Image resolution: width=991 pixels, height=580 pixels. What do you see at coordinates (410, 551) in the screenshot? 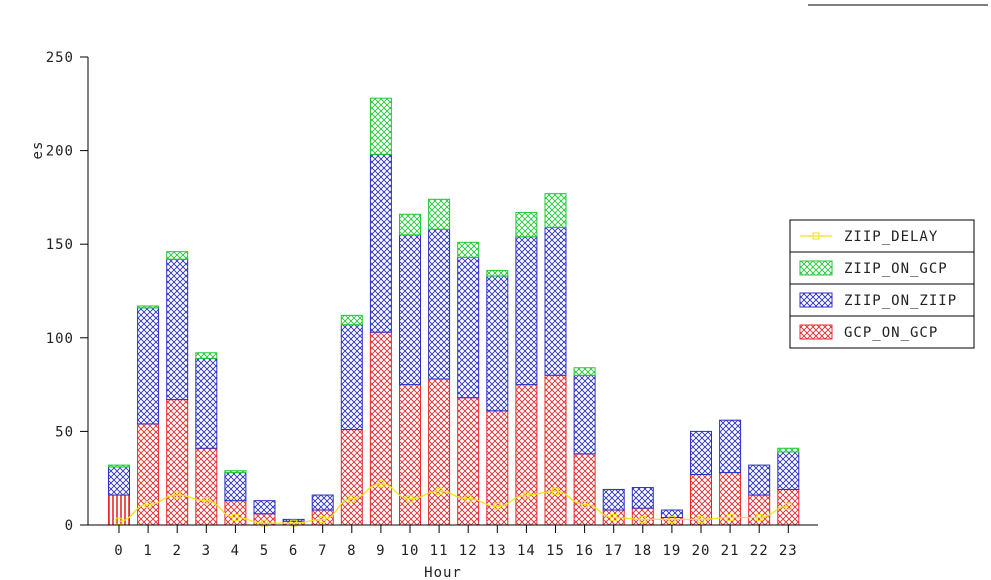
I see `x-tick-label-10: 10` at bounding box center [410, 551].